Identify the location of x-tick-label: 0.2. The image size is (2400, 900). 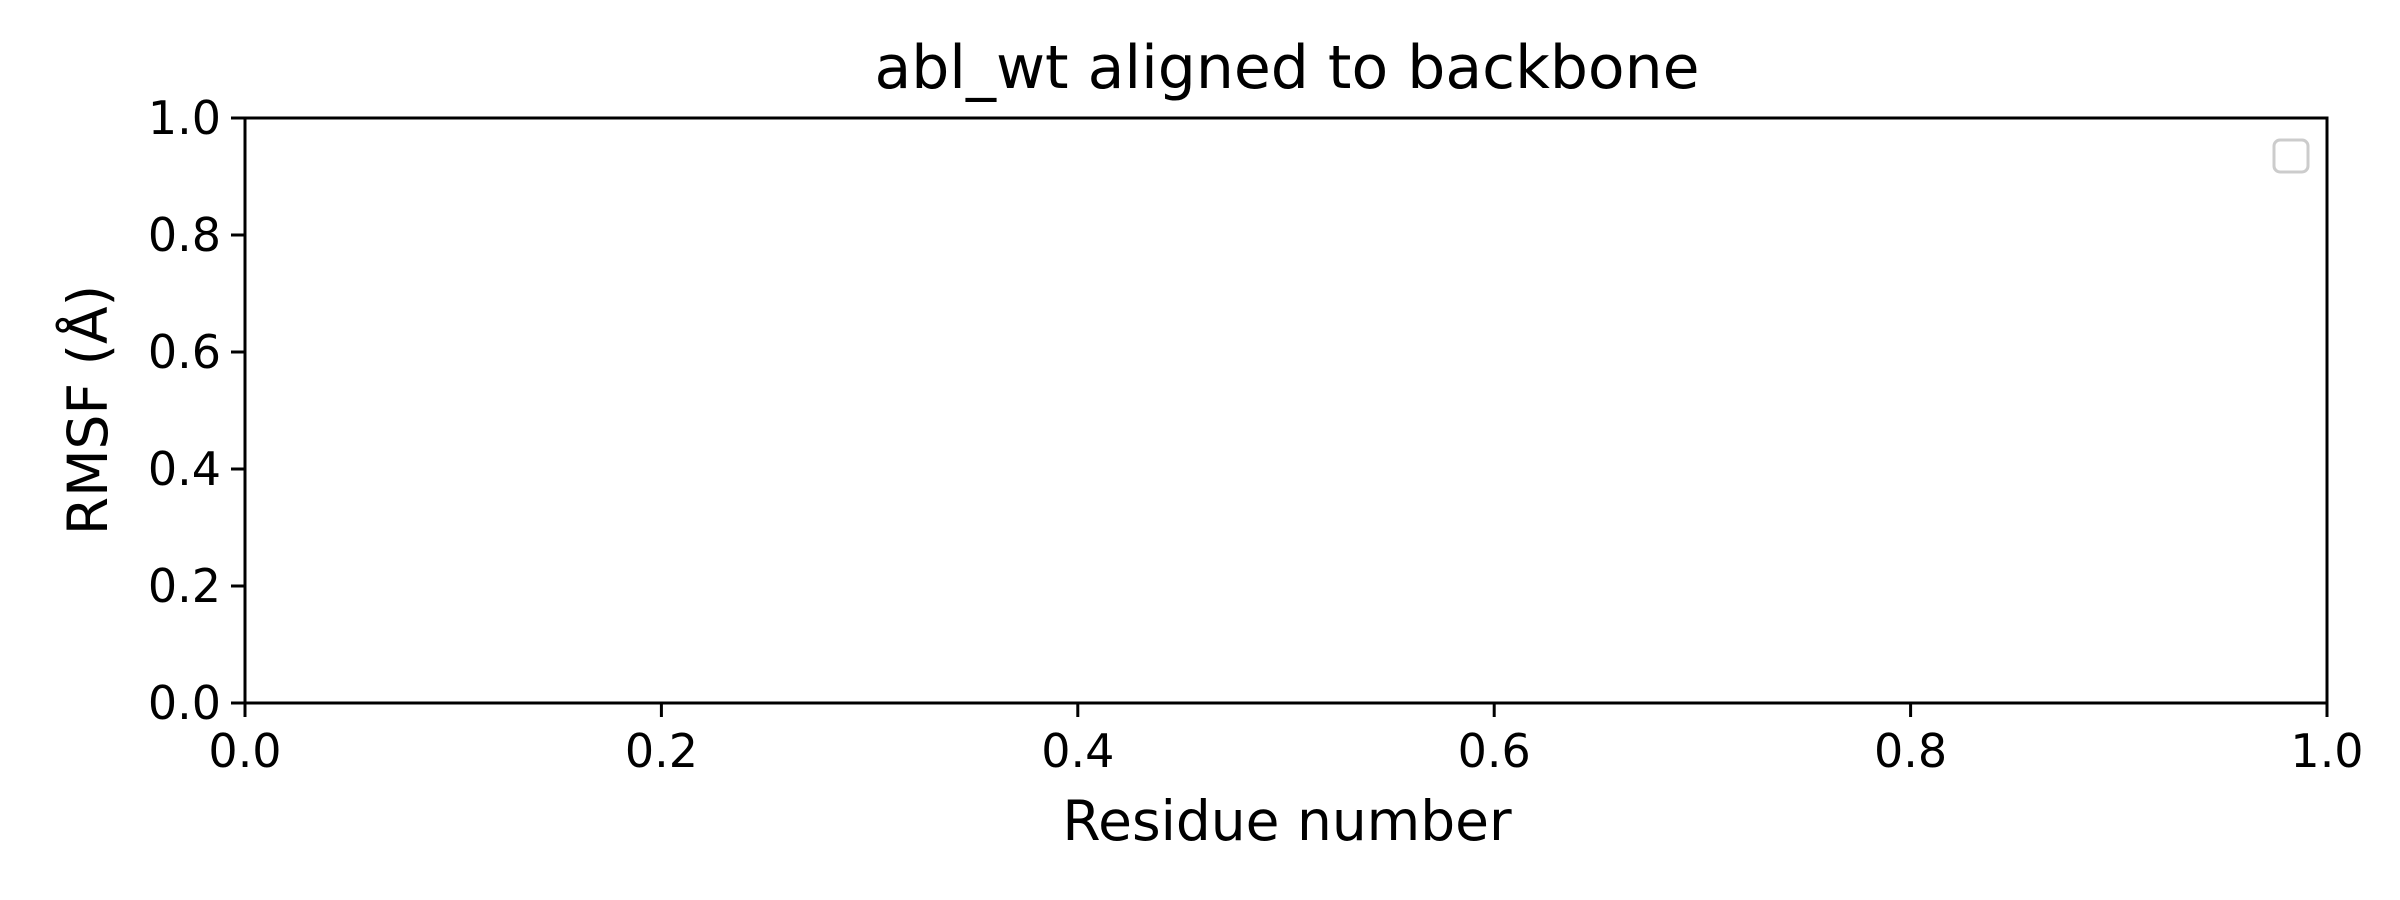
(661, 751).